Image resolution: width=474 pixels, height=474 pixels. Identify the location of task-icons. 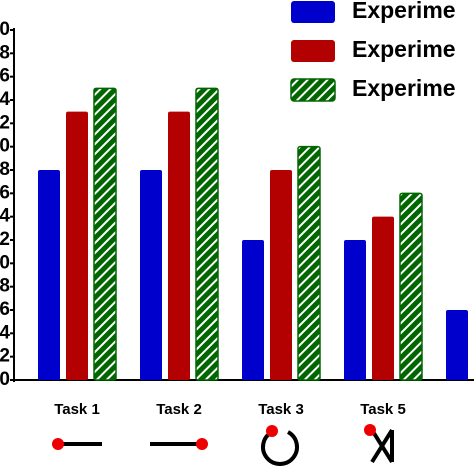
(223, 445).